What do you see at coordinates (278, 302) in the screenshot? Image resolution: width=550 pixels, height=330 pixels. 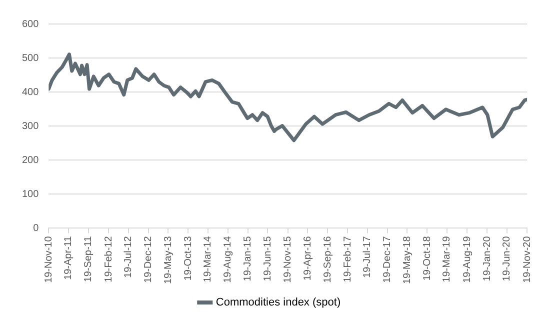 I see `legend-label: Commodities index (spot)` at bounding box center [278, 302].